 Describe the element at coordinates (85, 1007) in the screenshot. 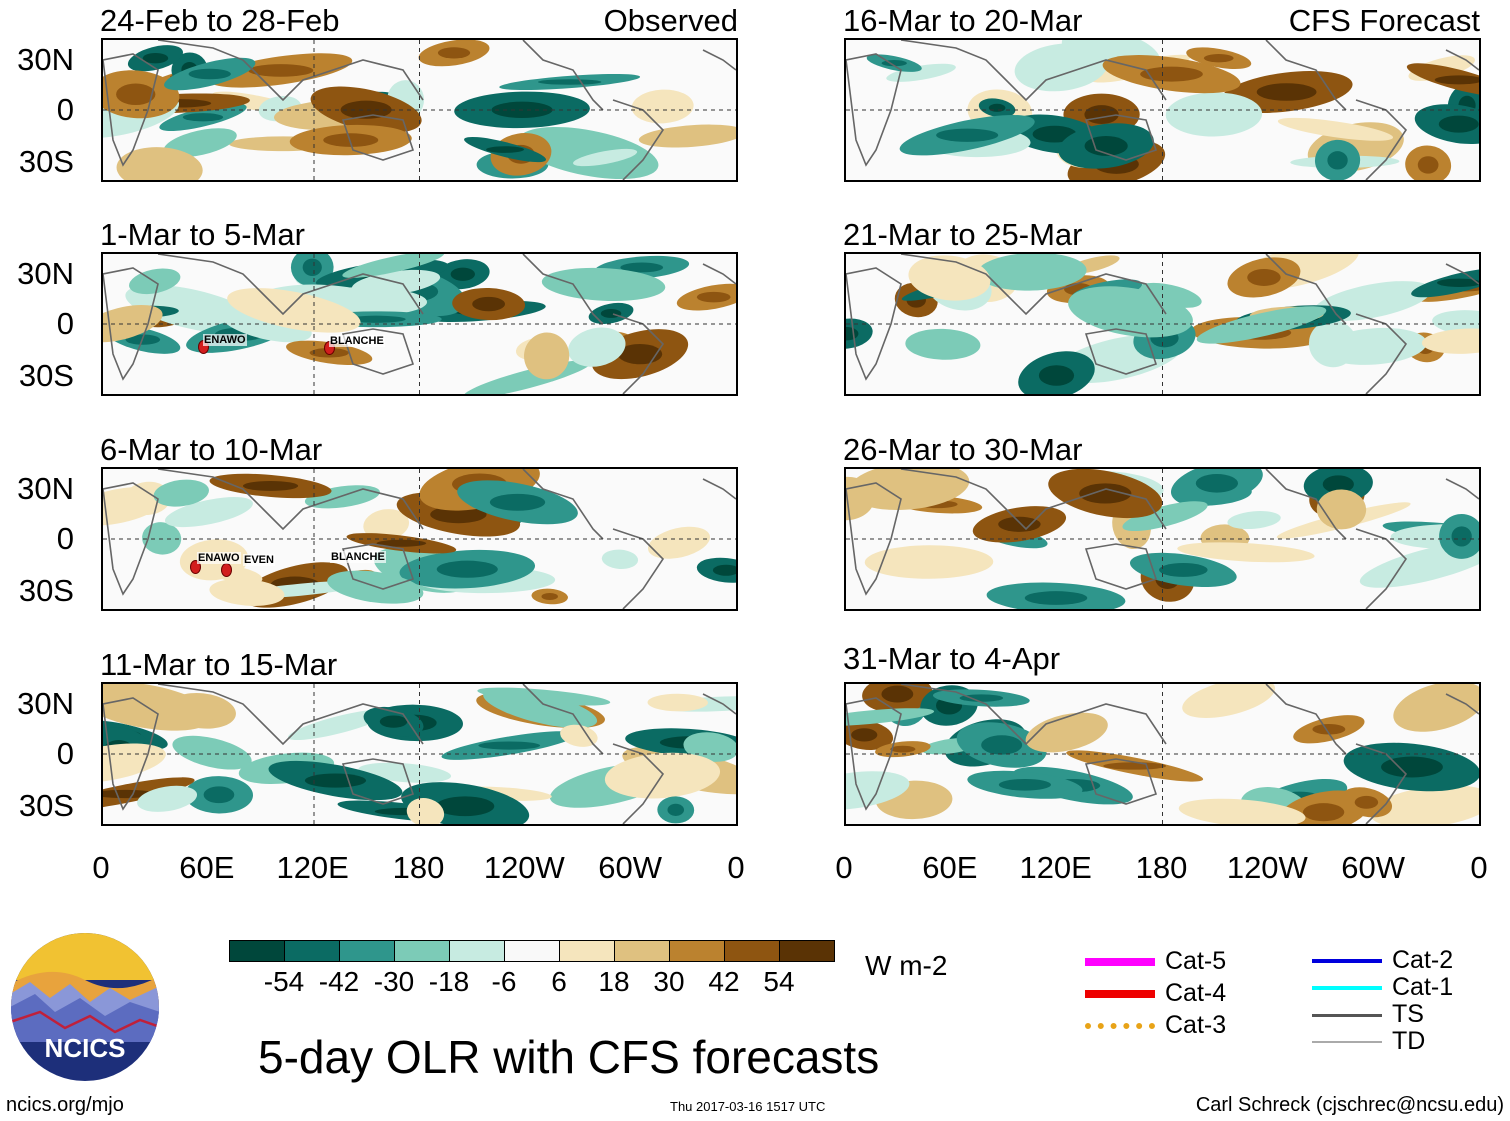

I see `ncics-logo: NCICS` at that location.